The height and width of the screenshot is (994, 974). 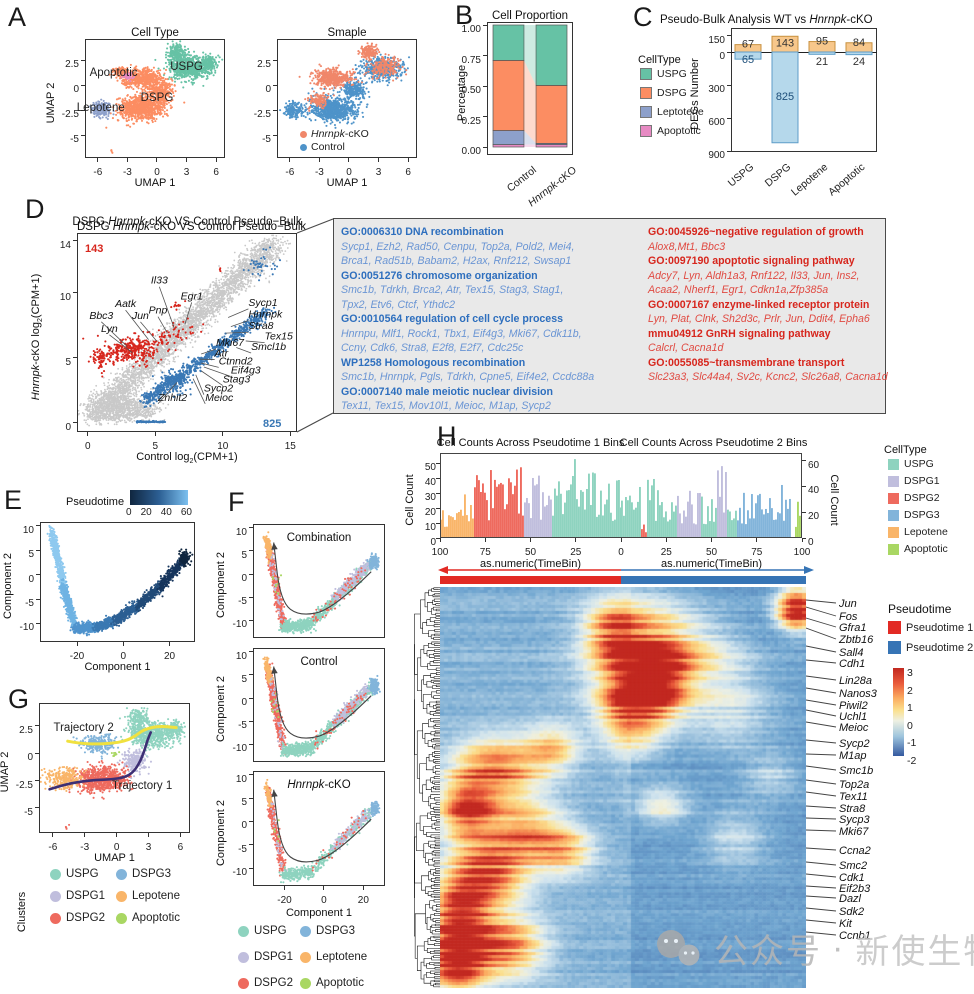 I want to click on trajectory-hnrnpk-cko-plot-frame, so click(x=319, y=828).